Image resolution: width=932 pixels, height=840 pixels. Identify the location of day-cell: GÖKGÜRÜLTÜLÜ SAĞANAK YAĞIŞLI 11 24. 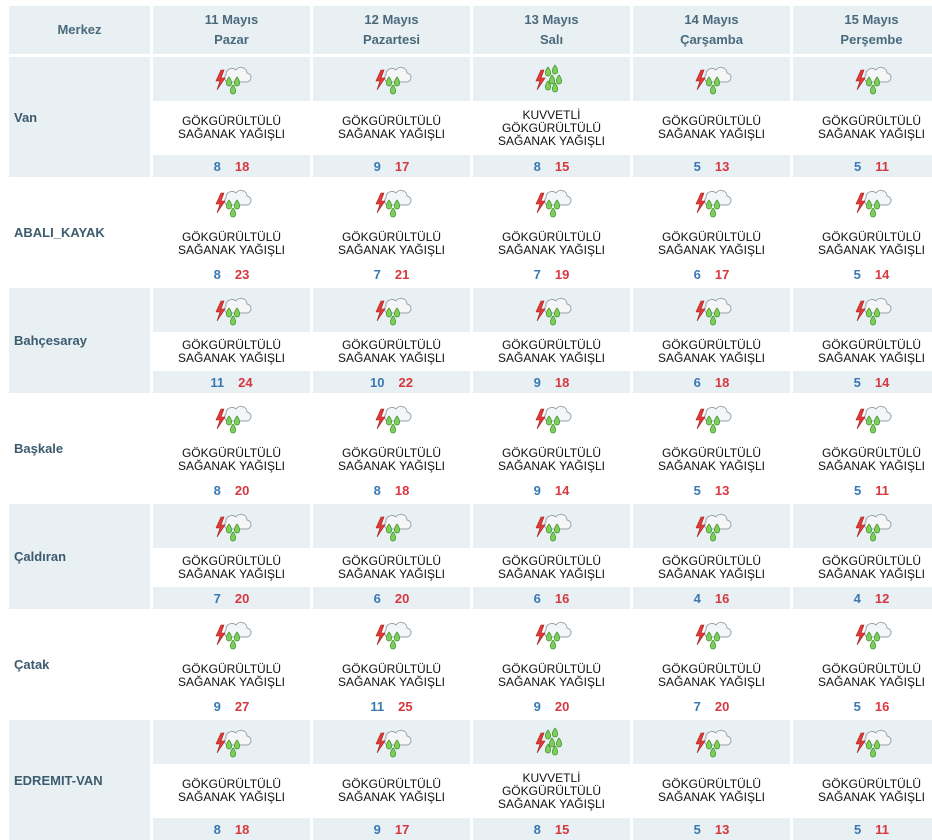
(231, 340).